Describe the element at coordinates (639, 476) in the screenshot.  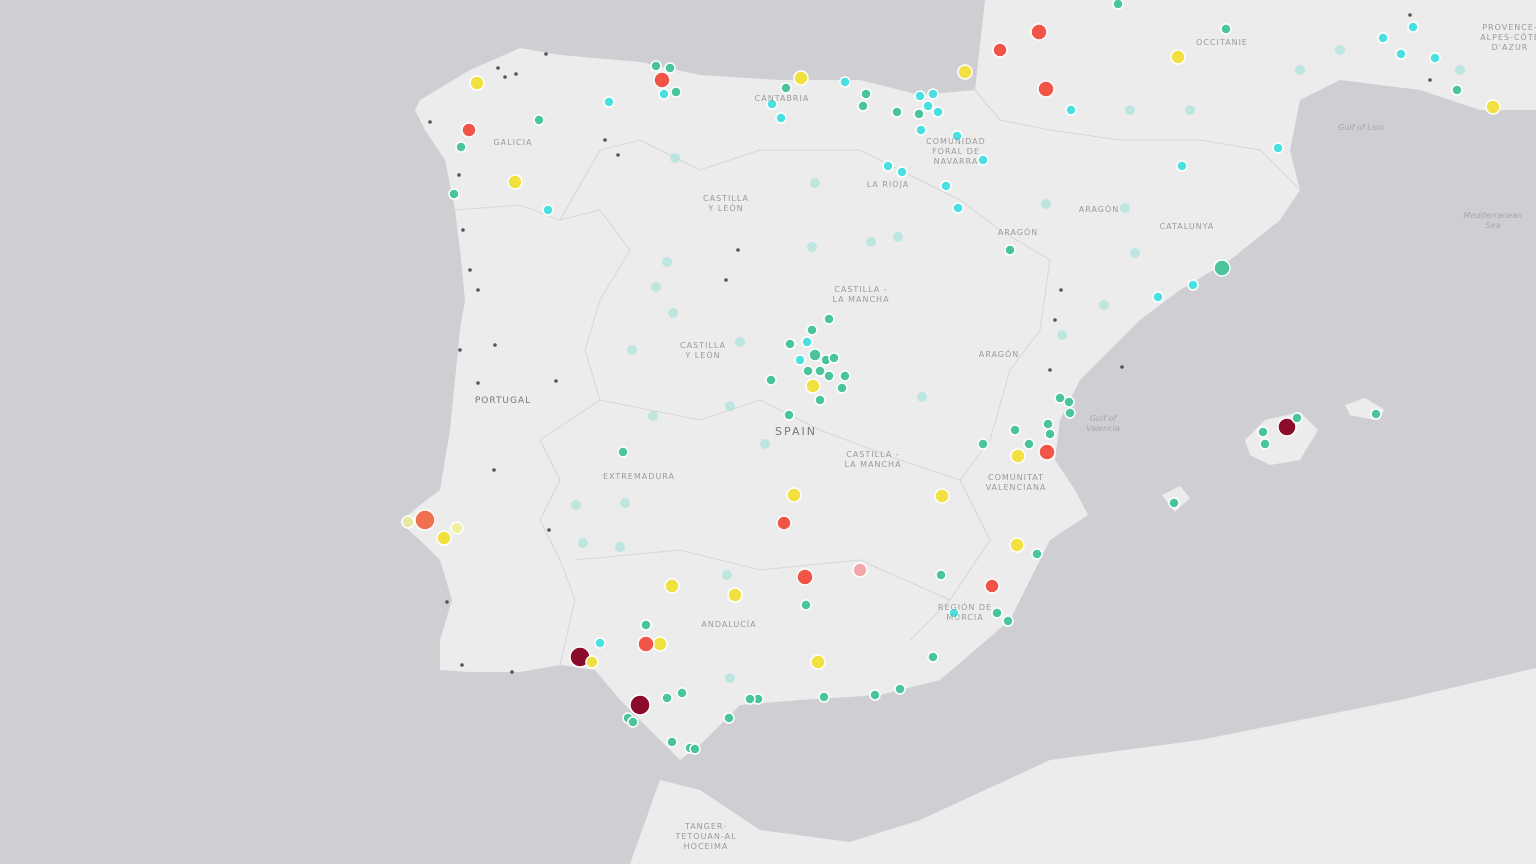
I see `region-label: EXTREMADURA` at that location.